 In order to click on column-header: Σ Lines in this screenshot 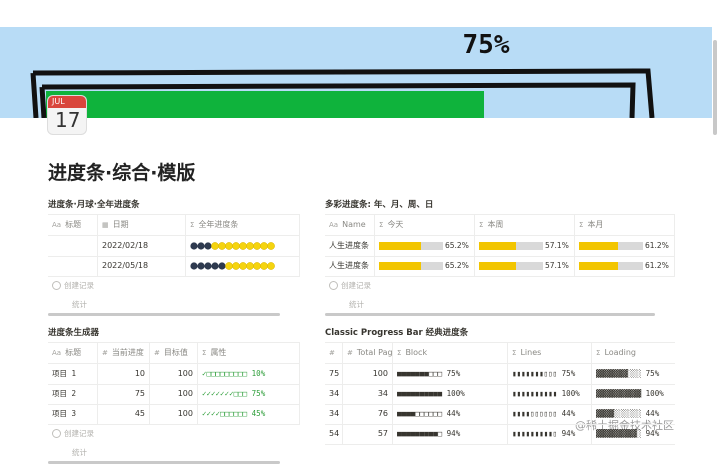, I will do `click(550, 353)`.